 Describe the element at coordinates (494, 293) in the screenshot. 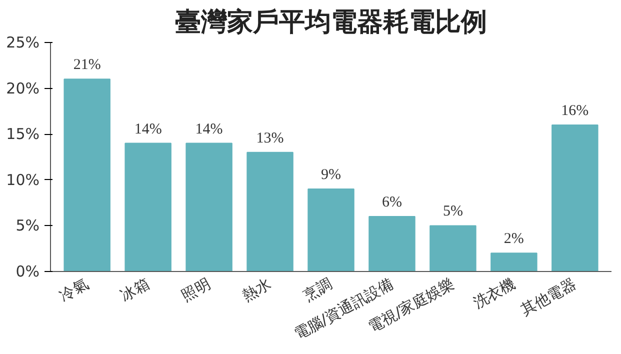

I see `x-tick-label: 洗衣機` at that location.